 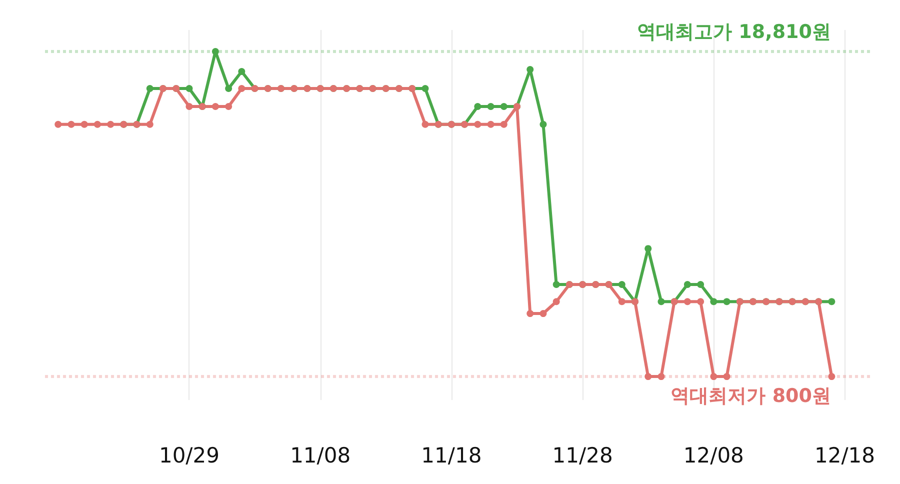 I want to click on ref-line-label: 역대최저가 800원, so click(x=750, y=396).